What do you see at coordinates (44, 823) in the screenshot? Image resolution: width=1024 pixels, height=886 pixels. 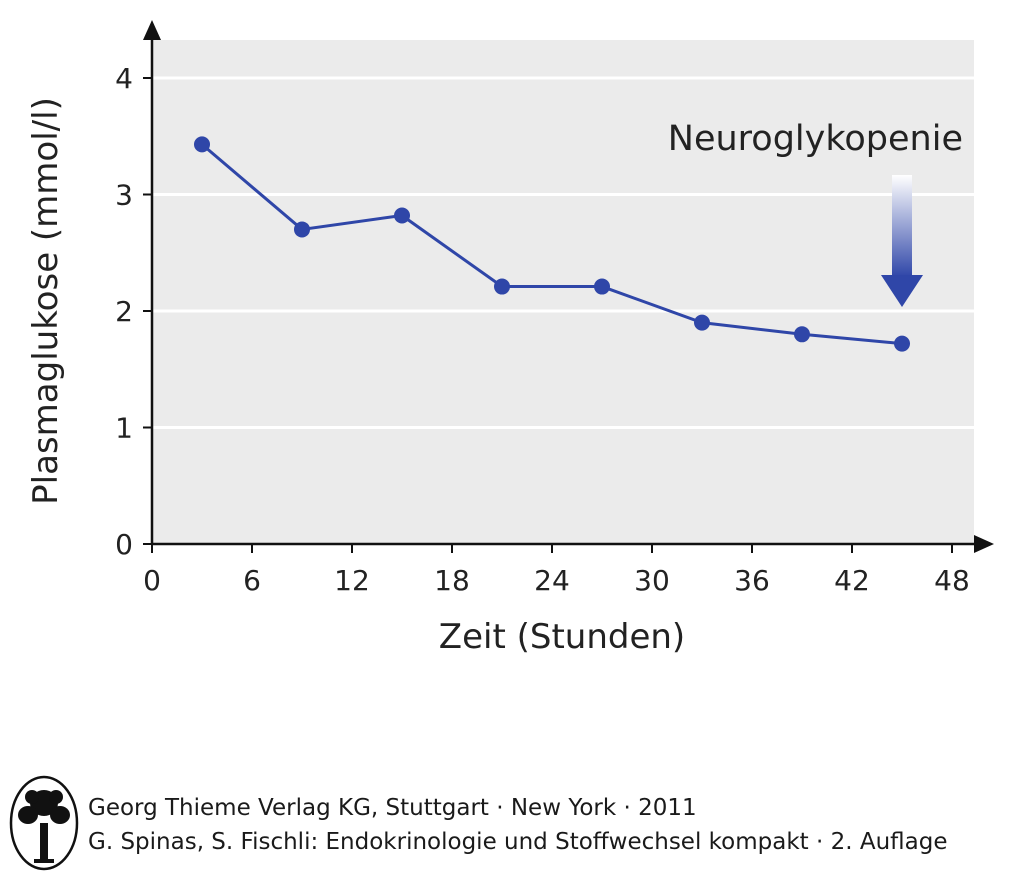 I see `tree-logo` at bounding box center [44, 823].